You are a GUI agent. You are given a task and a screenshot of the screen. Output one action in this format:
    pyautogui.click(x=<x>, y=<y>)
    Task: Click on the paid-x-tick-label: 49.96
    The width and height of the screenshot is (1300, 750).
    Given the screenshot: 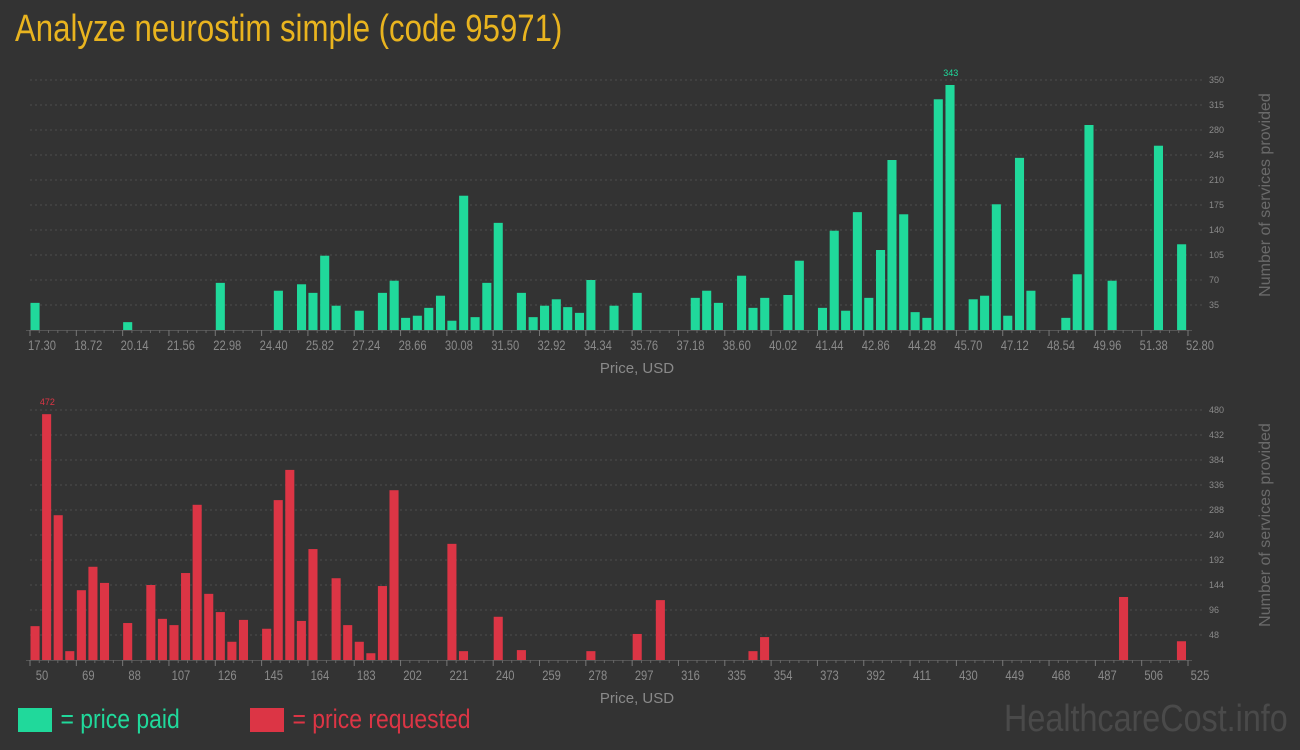 What is the action you would take?
    pyautogui.click(x=1107, y=345)
    